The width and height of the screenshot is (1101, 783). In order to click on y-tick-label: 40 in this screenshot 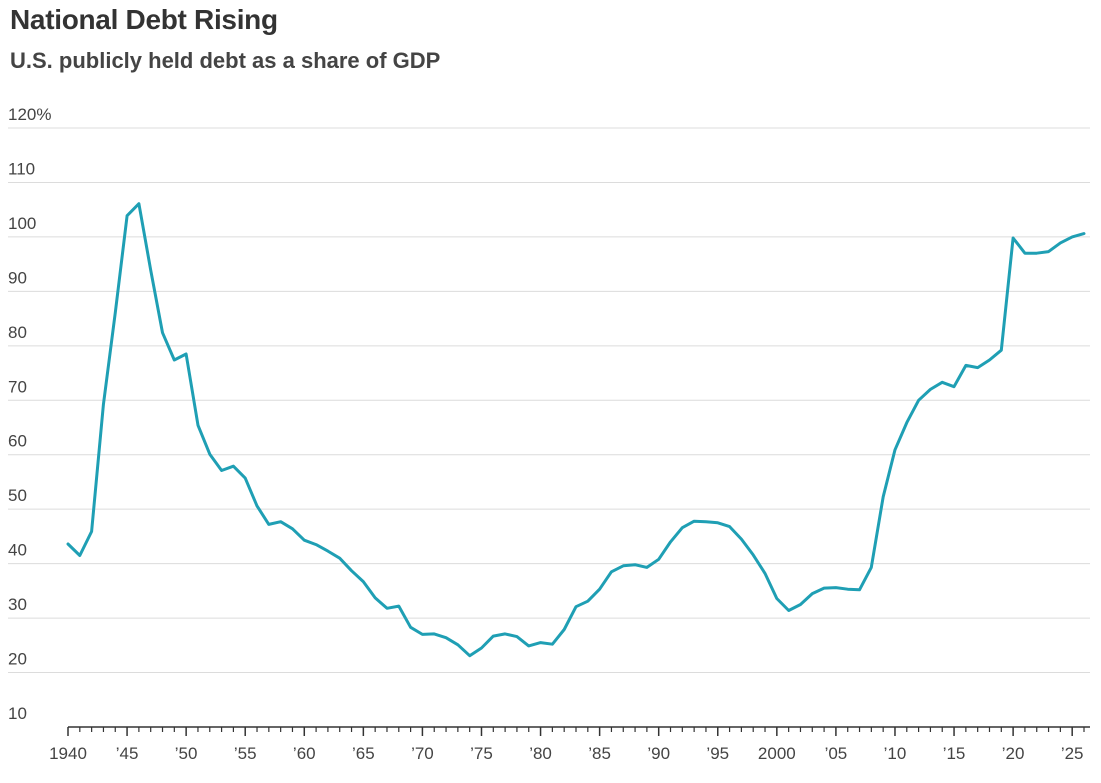, I will do `click(17, 550)`.